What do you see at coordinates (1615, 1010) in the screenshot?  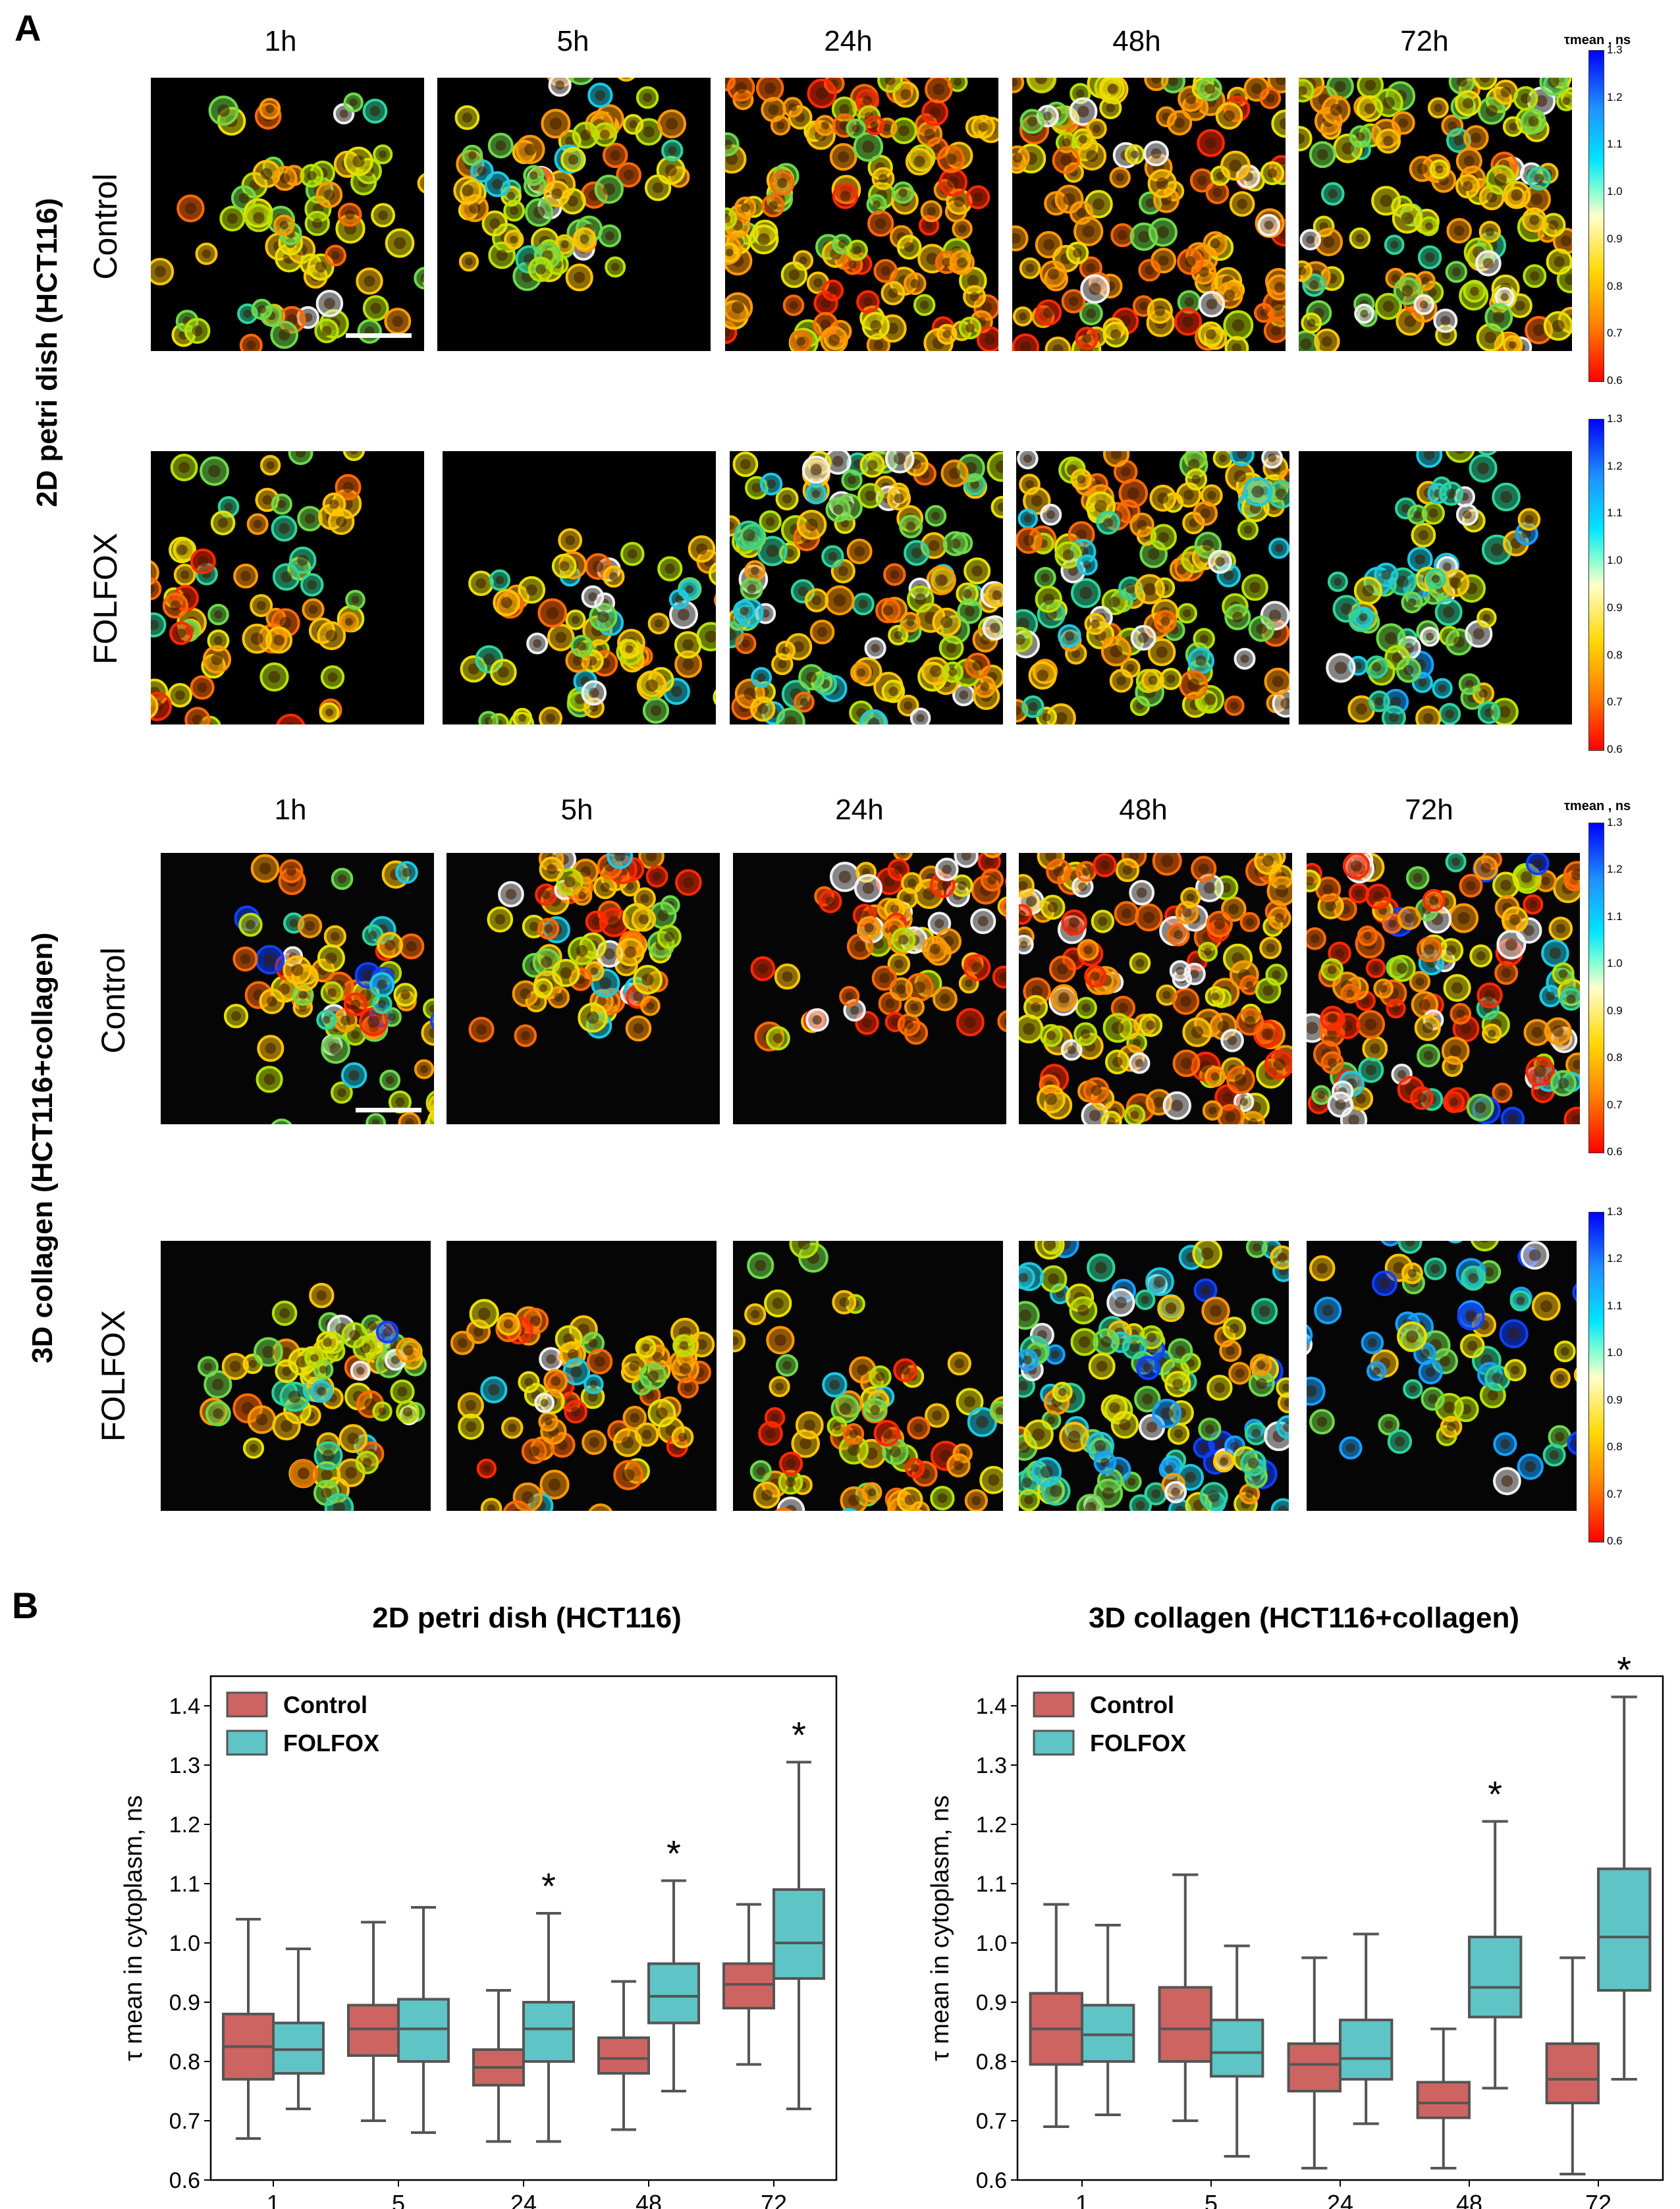 I see `colorbar-tick-3d-control: 0.9` at bounding box center [1615, 1010].